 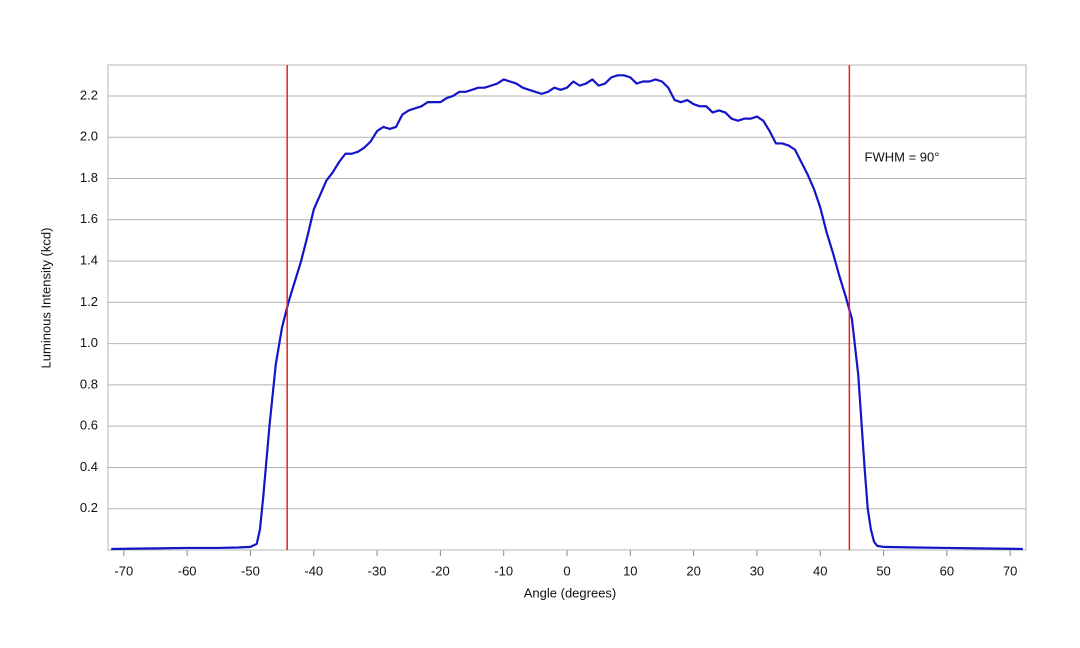 I want to click on x-tick-label: -50, so click(x=250, y=570).